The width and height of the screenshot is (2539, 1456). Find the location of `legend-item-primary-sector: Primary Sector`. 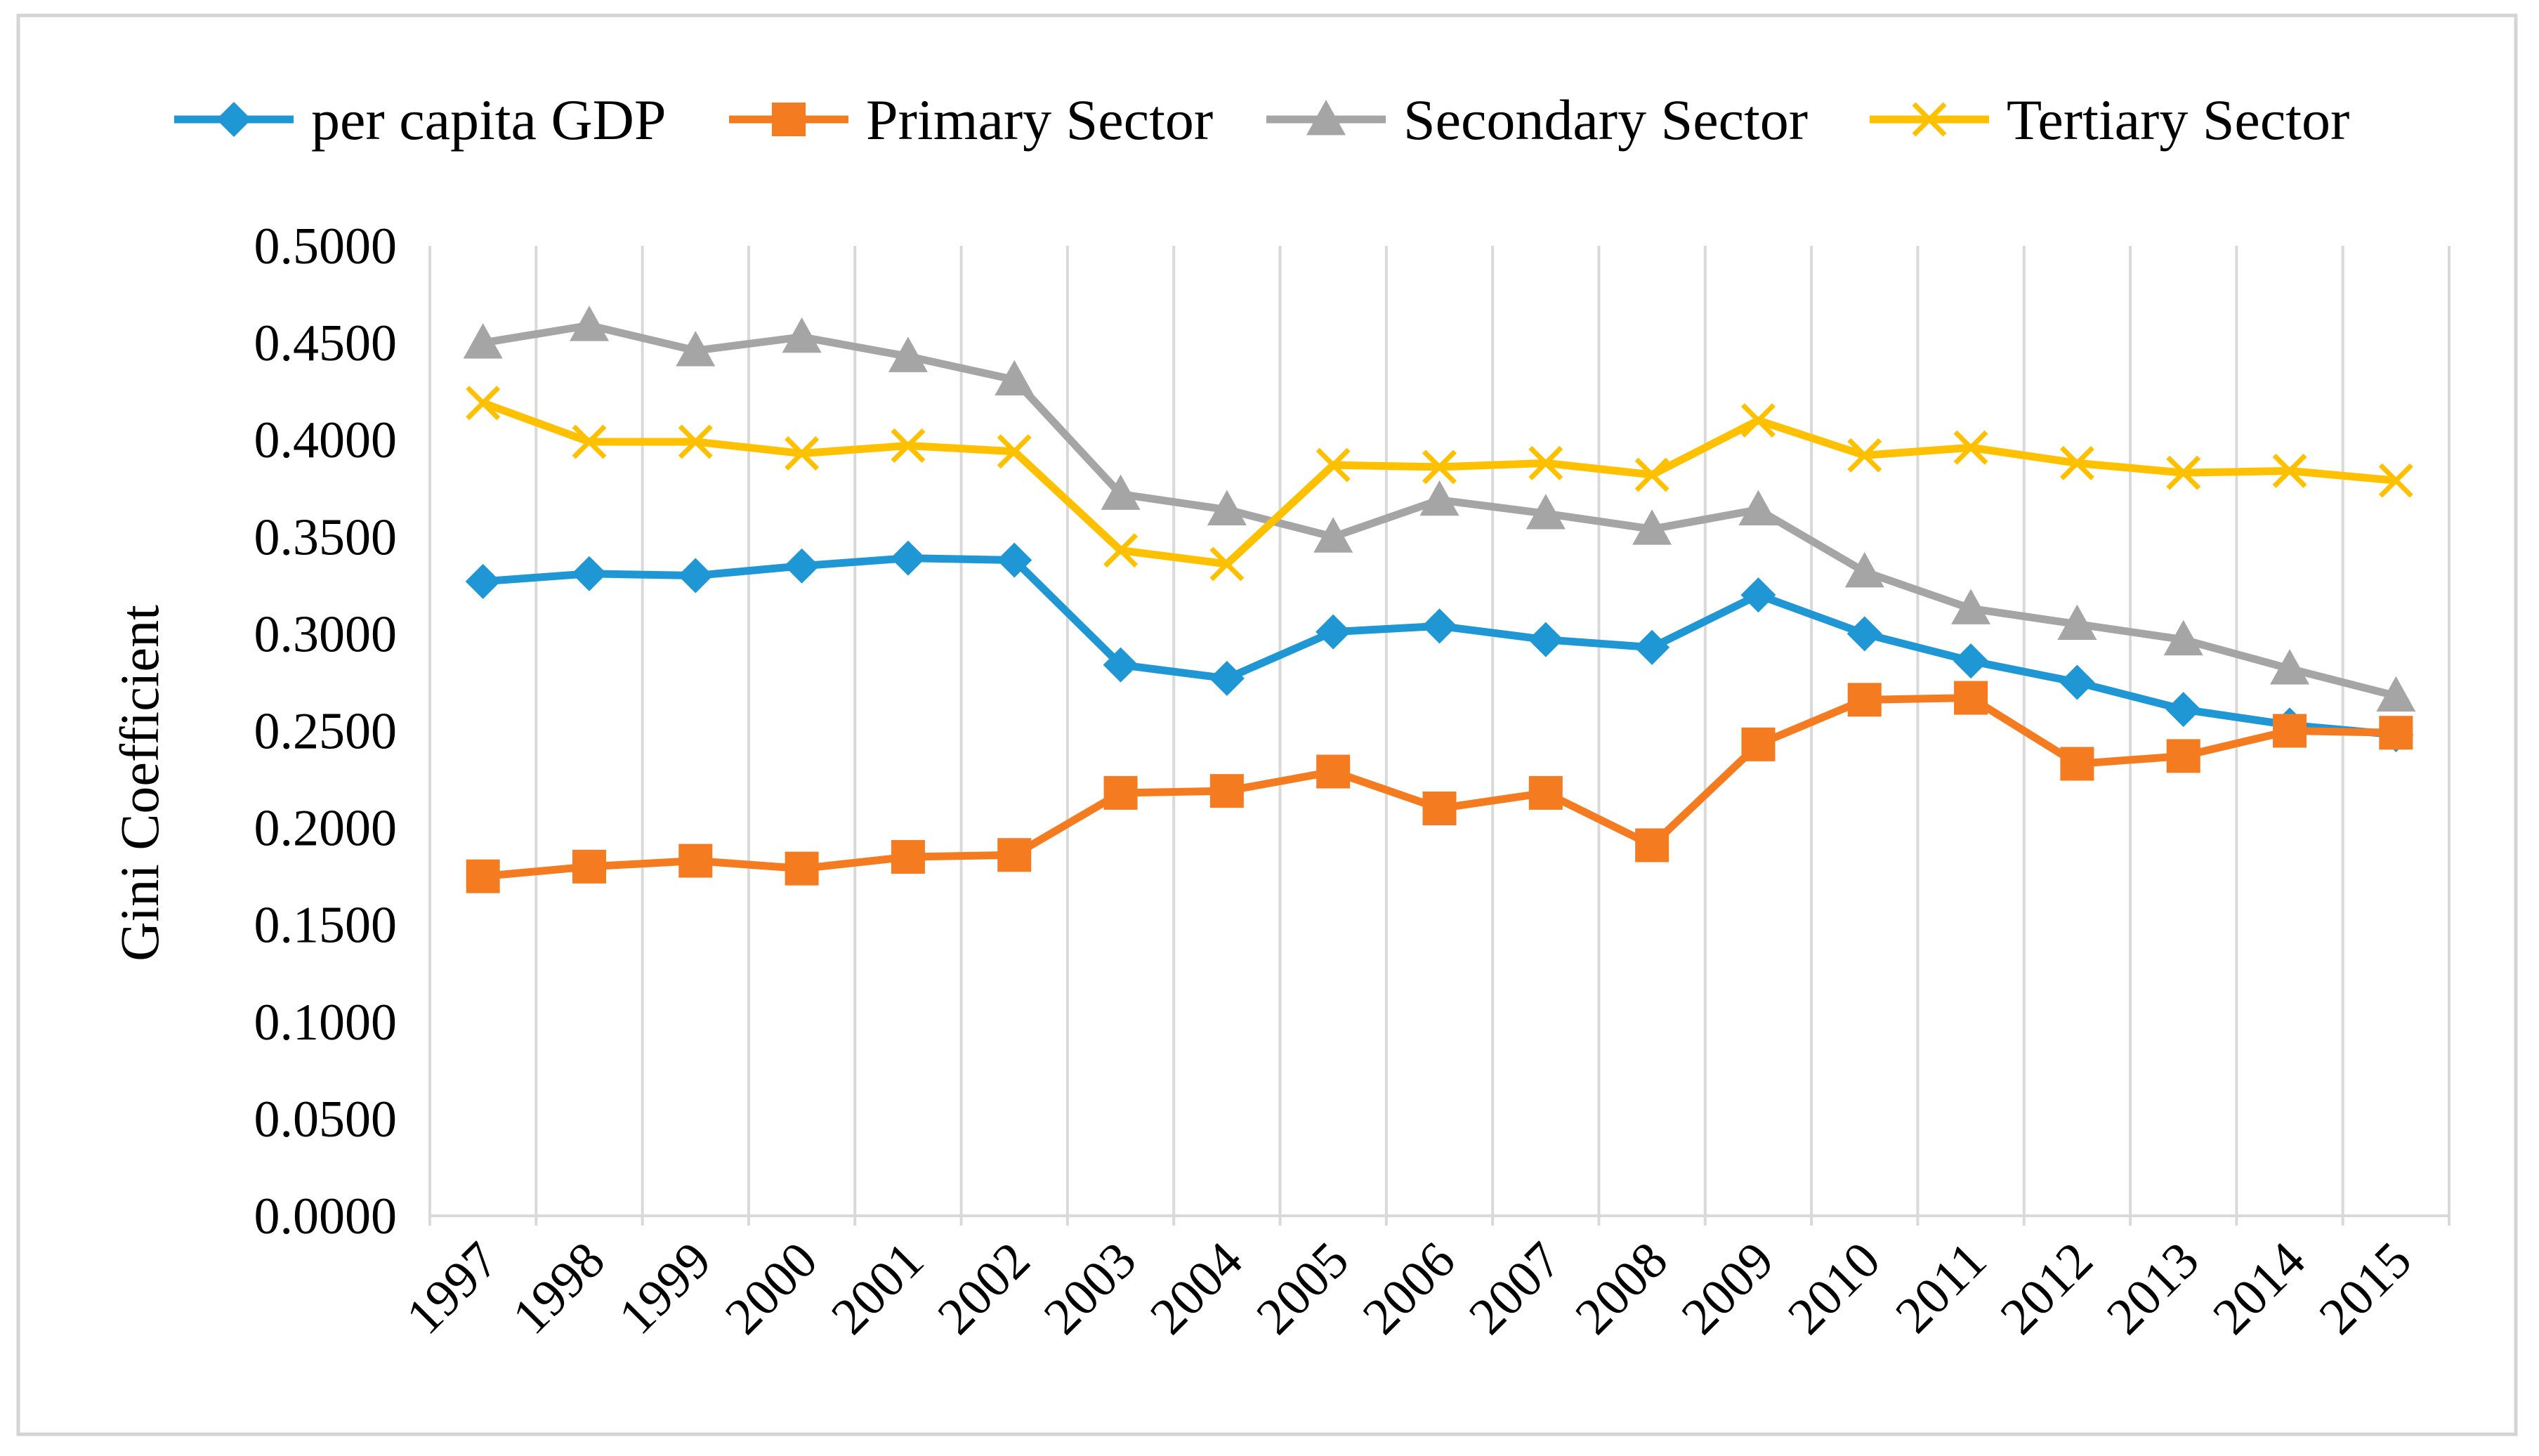

legend-item-primary-sector: Primary Sector is located at coordinates (971, 120).